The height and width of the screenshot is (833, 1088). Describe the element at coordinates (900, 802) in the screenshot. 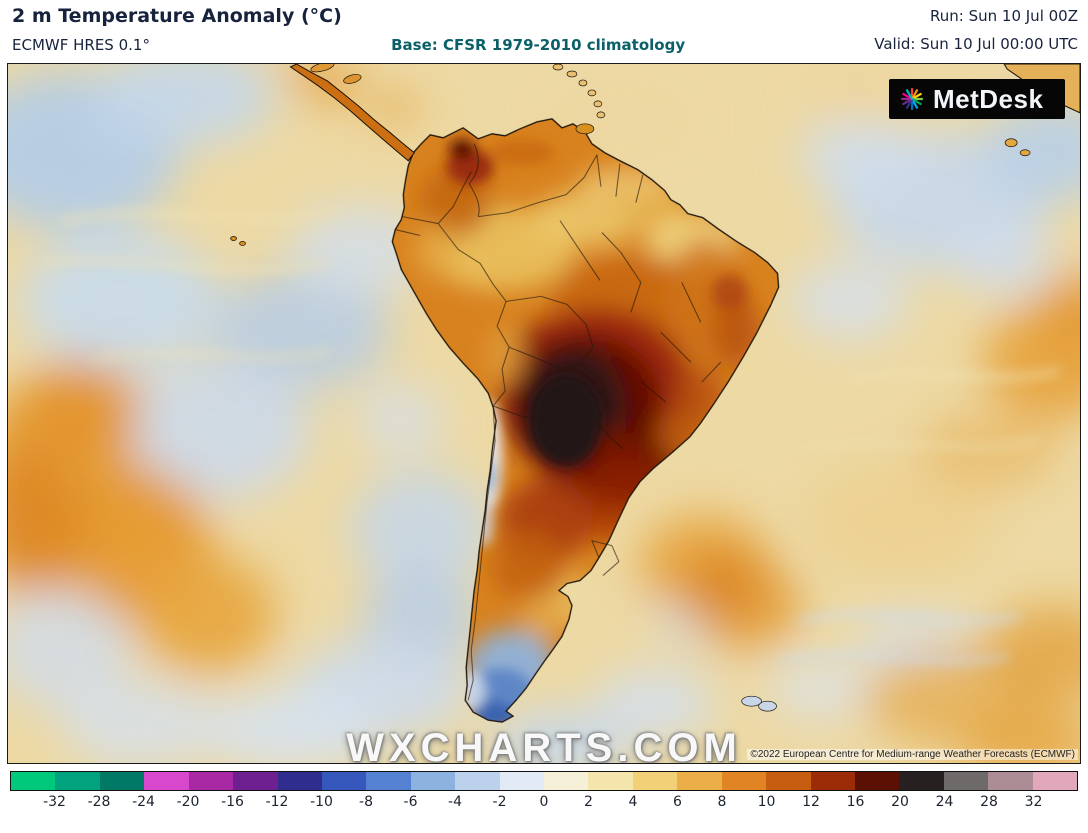

I see `colorbar-tick-label: 20` at that location.